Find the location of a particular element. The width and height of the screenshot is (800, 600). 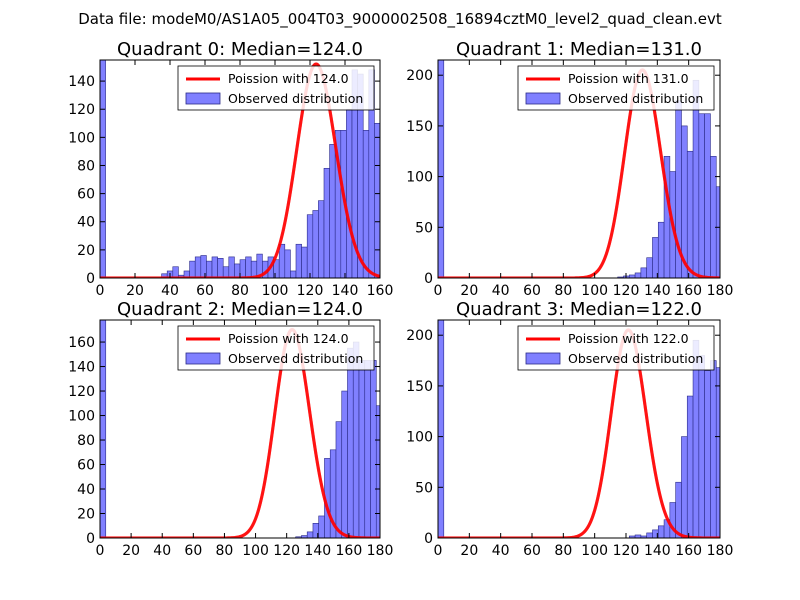

y-tick-label: 150 is located at coordinates (419, 127).